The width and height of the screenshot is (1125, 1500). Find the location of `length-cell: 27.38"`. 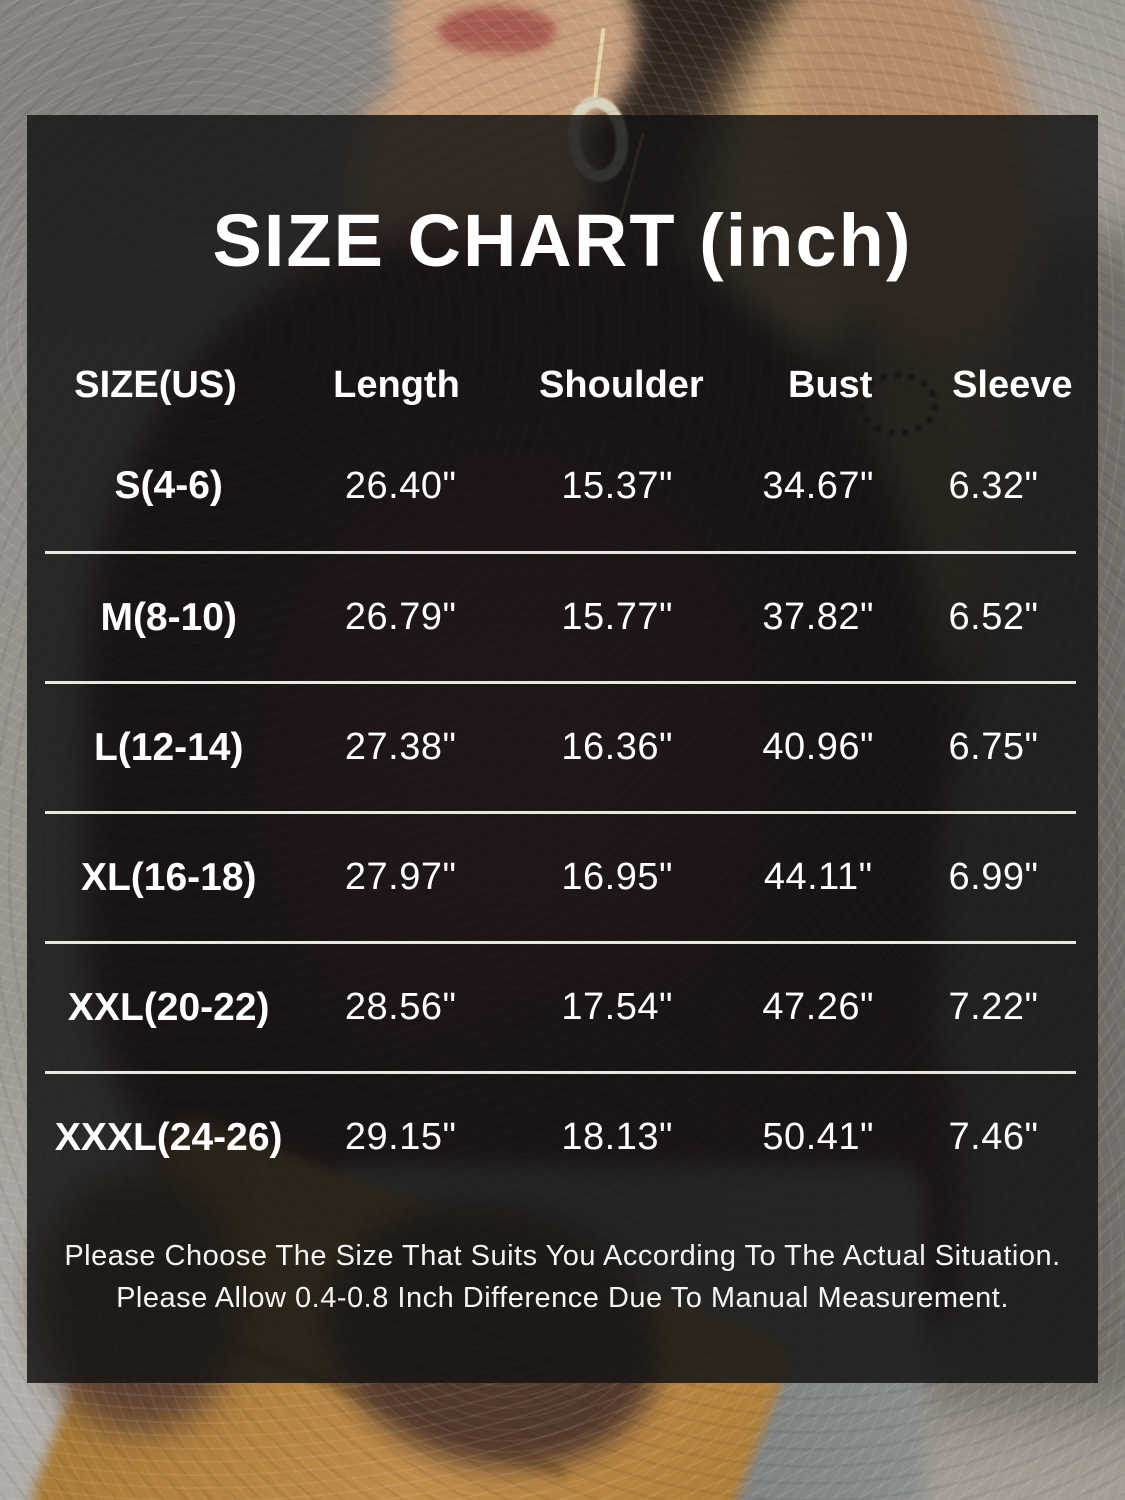

length-cell: 27.38" is located at coordinates (400, 747).